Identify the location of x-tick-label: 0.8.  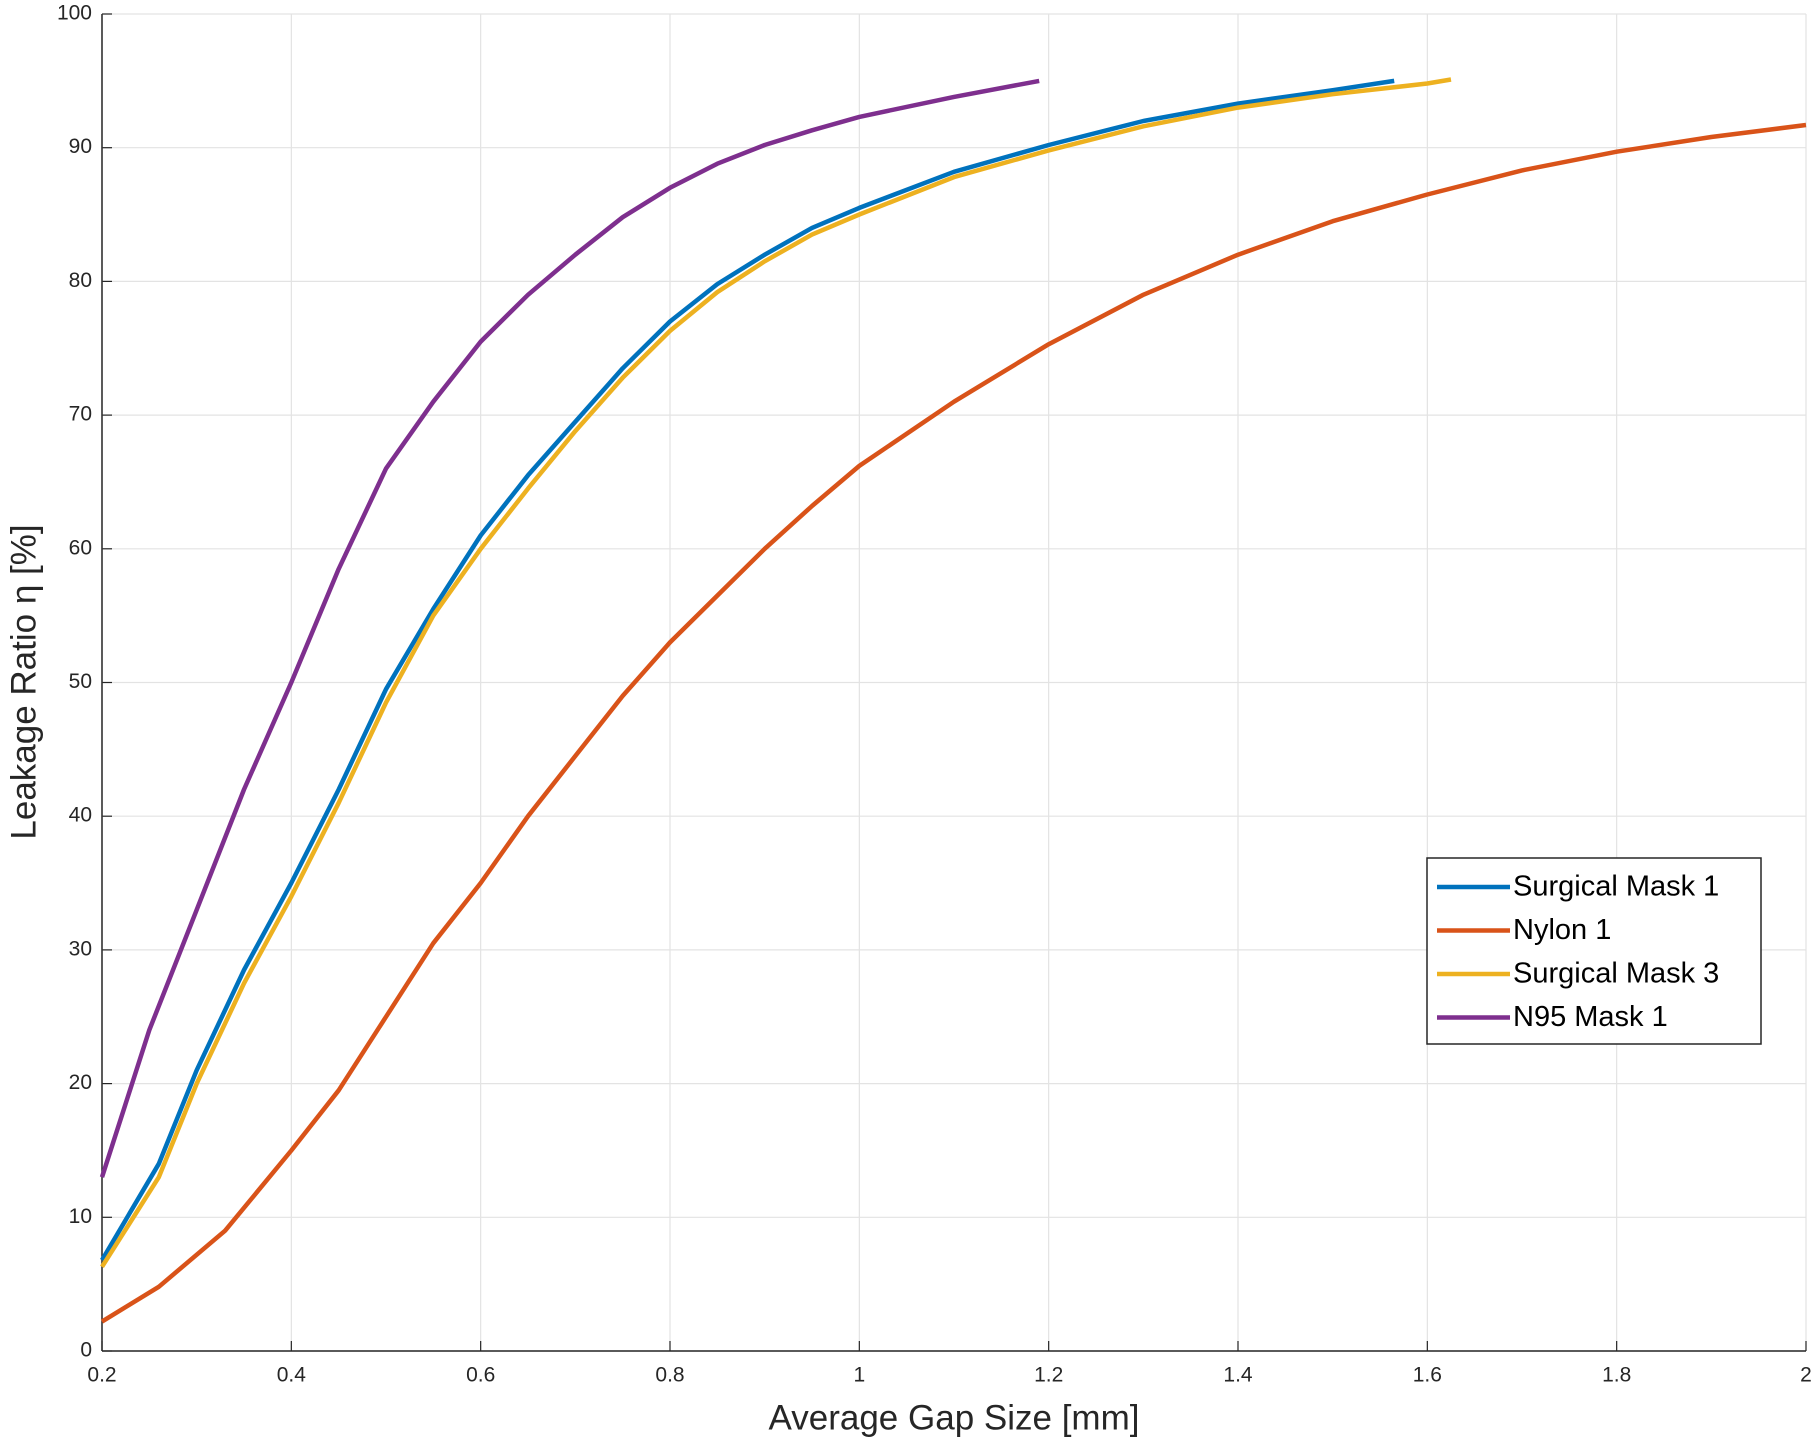
(669, 1375).